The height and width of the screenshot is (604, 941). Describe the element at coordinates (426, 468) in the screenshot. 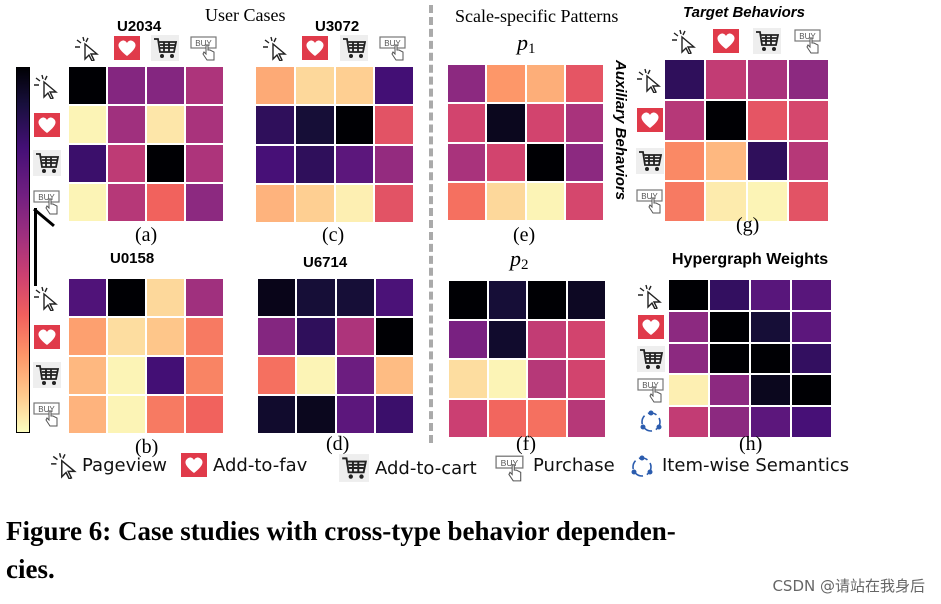

I see `legend-label: Add-to-cart` at that location.